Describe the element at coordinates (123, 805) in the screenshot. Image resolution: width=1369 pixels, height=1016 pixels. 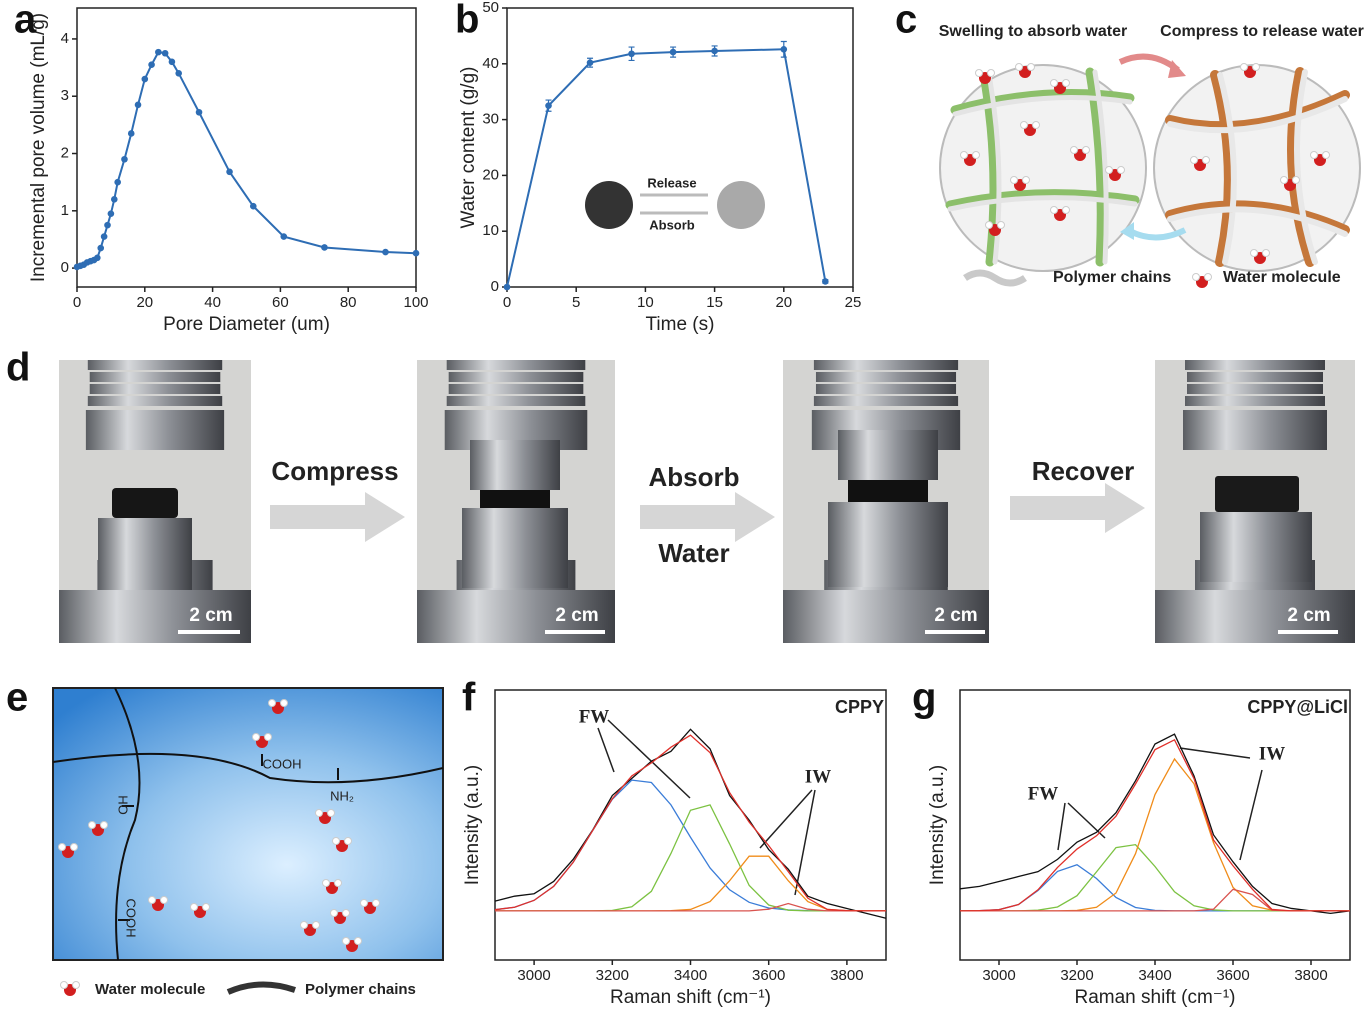
I see `group-label: HO` at that location.